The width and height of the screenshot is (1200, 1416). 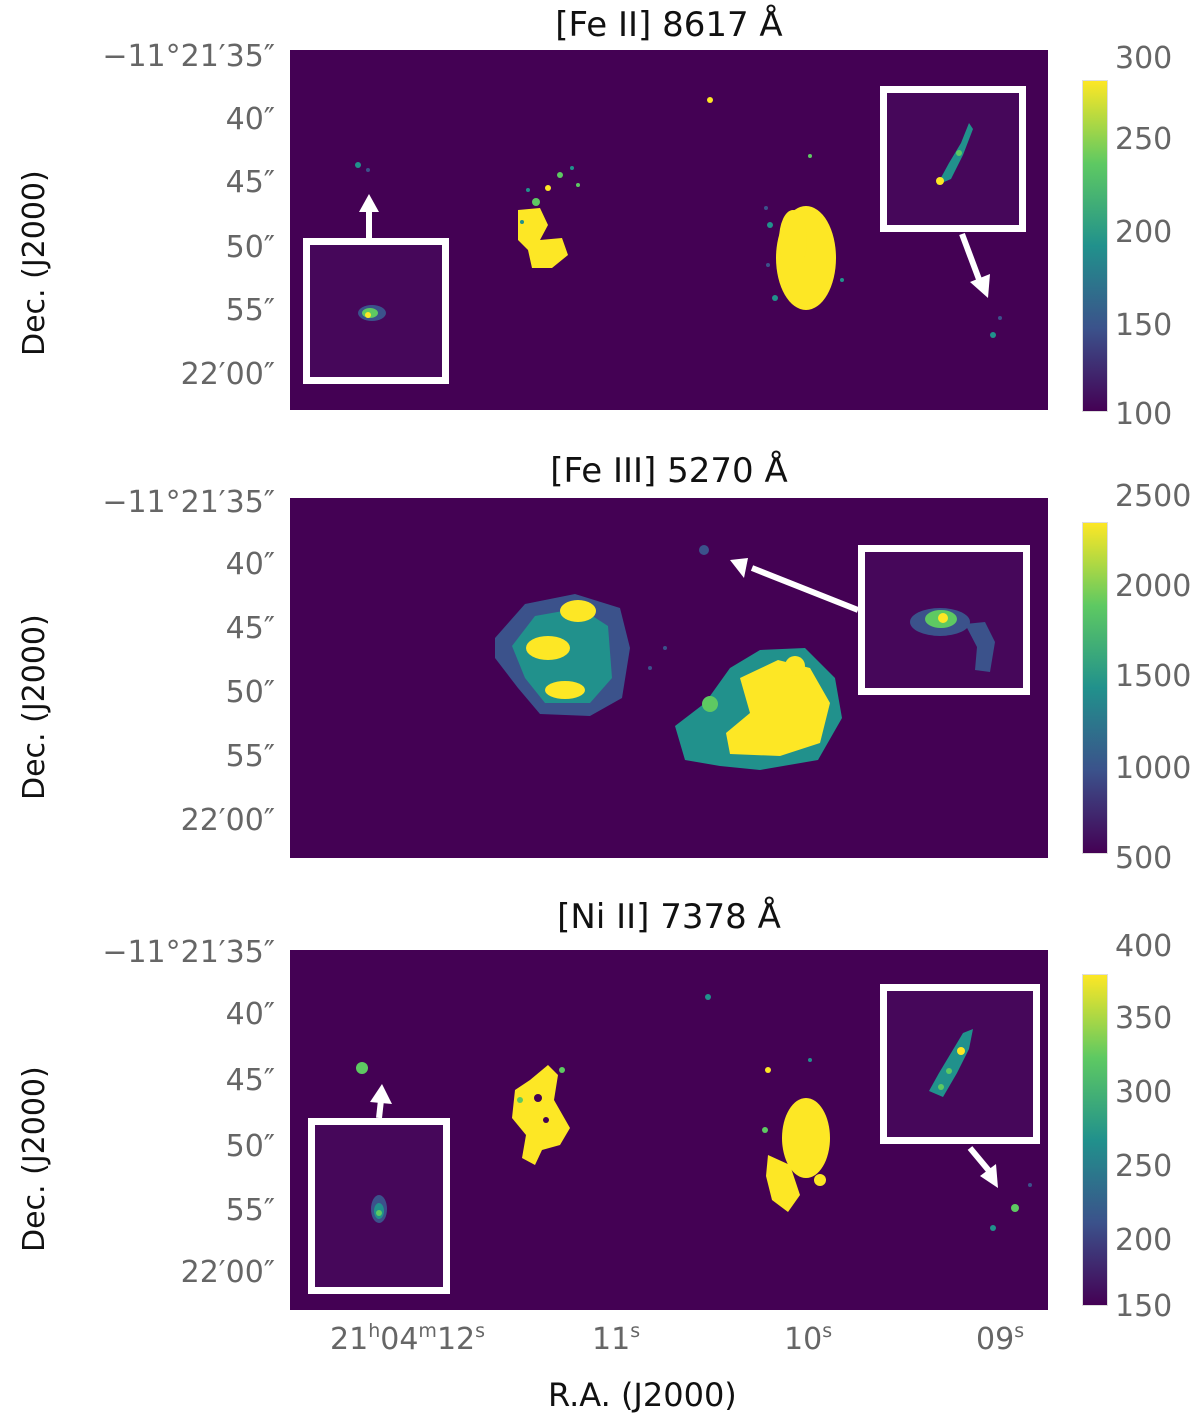 I want to click on colorbar-tick: 100, so click(x=1144, y=414).